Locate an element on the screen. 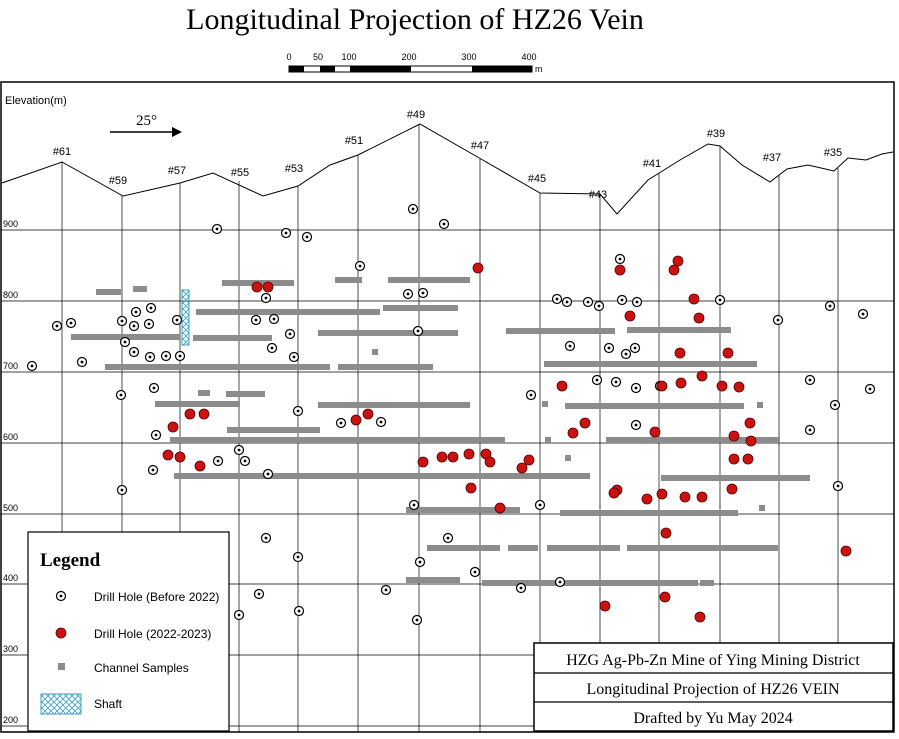  exploration-line-label: #57 is located at coordinates (177, 171).